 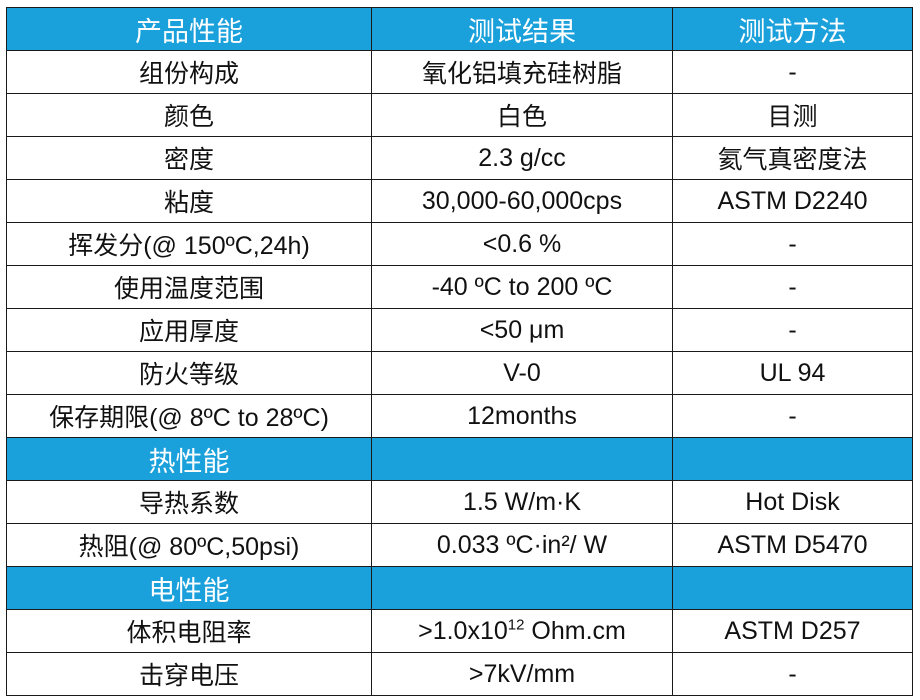 What do you see at coordinates (522, 244) in the screenshot?
I see `result-cell: <0.6 %` at bounding box center [522, 244].